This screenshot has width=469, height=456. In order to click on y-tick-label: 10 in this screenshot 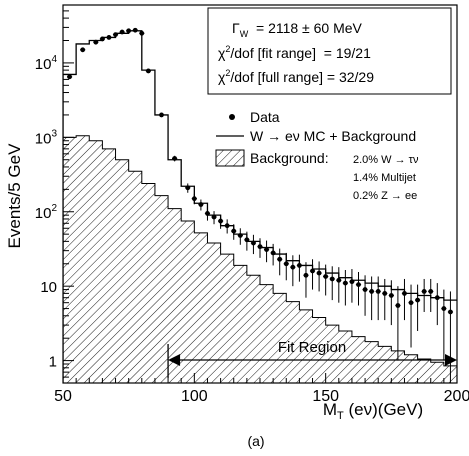, I will do `click(48, 287)`.